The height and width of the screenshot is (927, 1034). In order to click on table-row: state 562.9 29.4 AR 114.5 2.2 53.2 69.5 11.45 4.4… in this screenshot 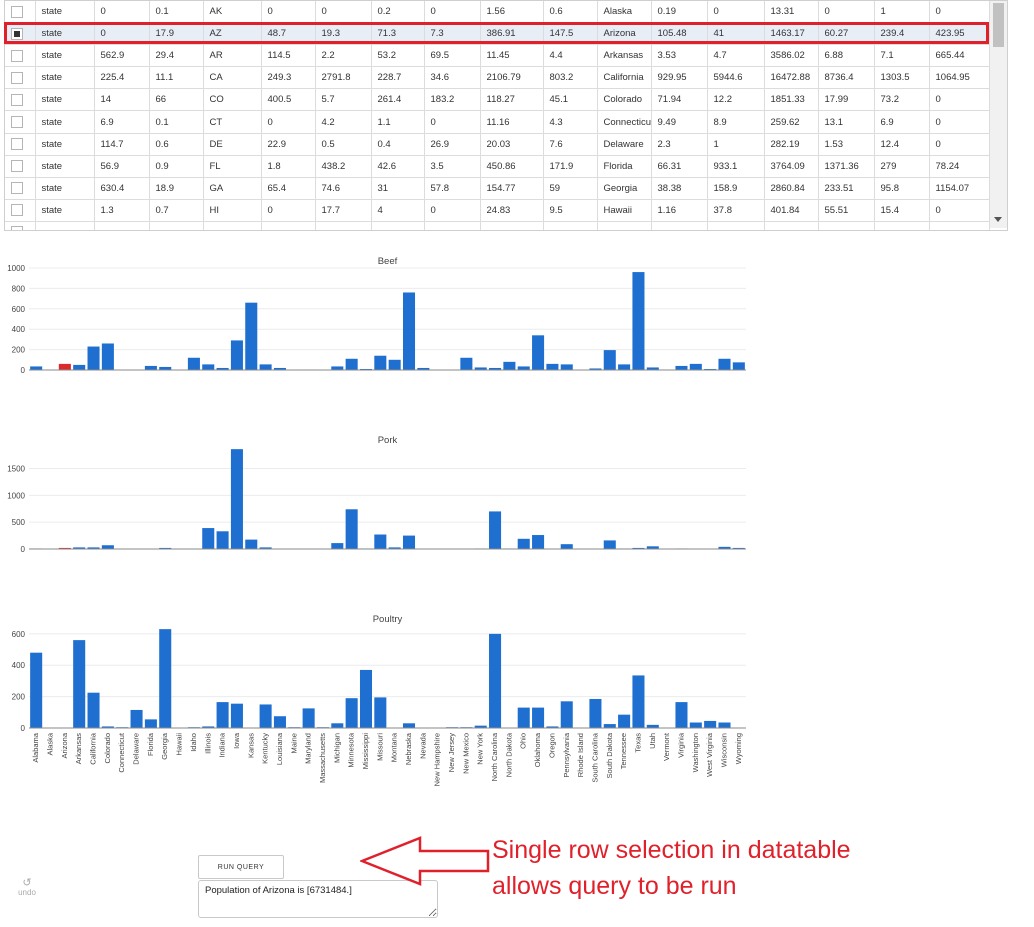, I will do `click(497, 56)`.